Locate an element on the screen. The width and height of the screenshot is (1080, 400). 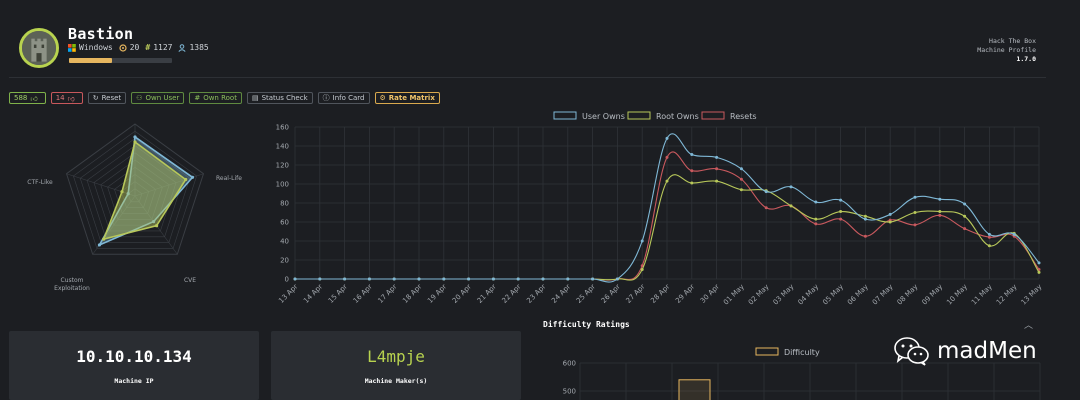
own-root-button: # Own Root is located at coordinates (215, 98).